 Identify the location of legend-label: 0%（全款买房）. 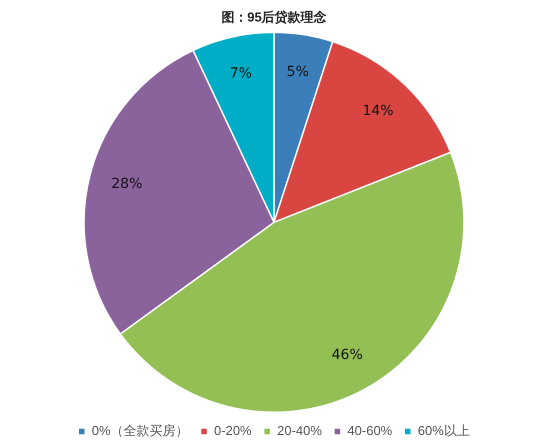
(140, 430).